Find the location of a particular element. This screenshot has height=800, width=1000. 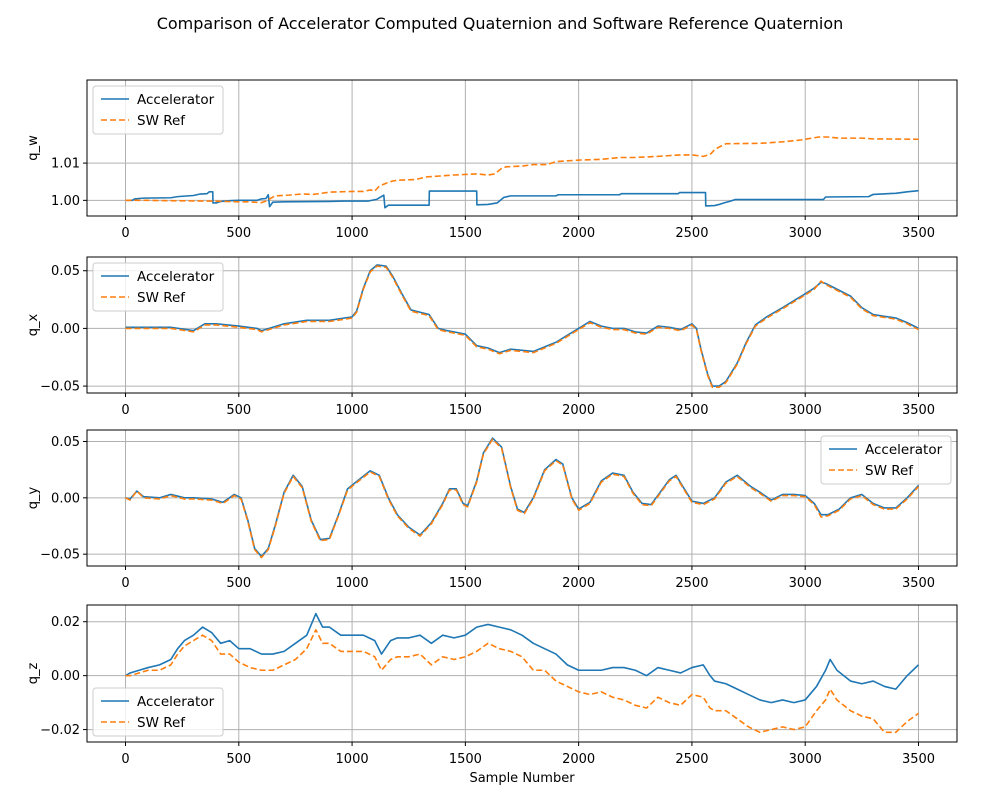

subplot-q-x-series is located at coordinates (522, 326).